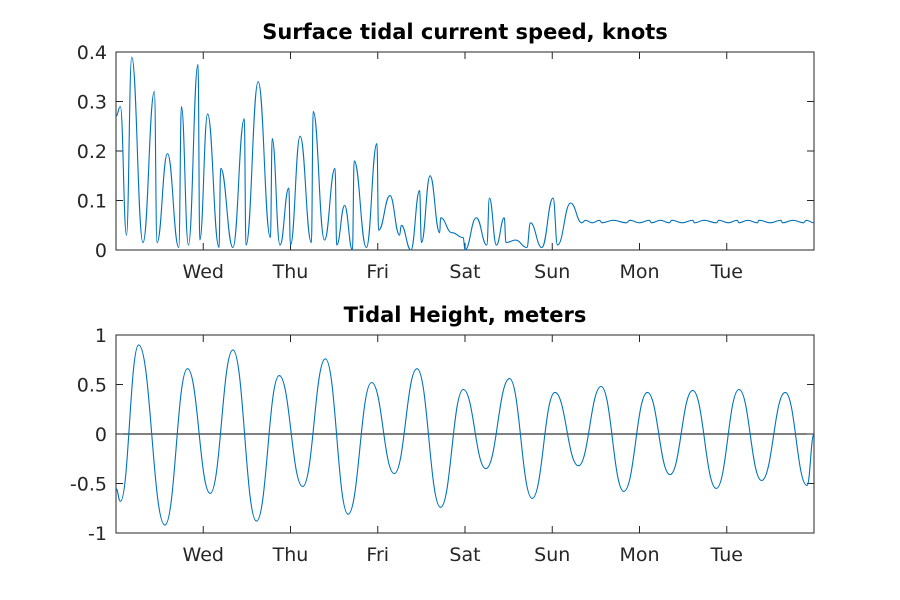  Describe the element at coordinates (203, 272) in the screenshot. I see `current-speed-x-tick-label: Wed` at that location.